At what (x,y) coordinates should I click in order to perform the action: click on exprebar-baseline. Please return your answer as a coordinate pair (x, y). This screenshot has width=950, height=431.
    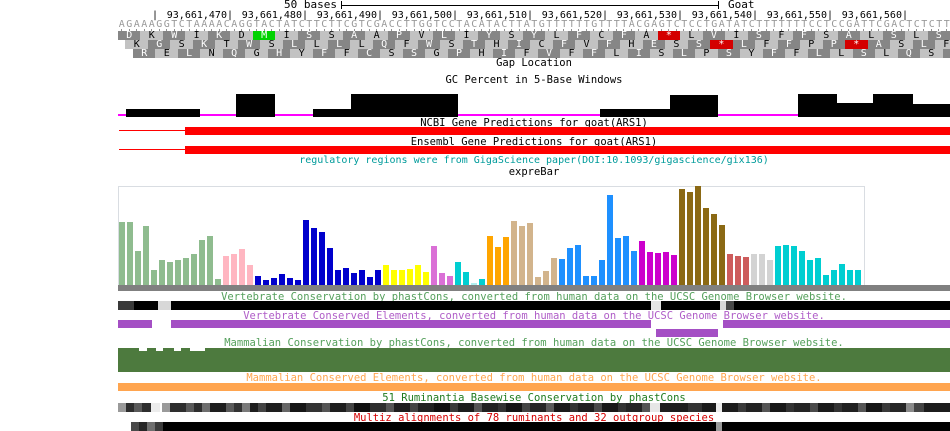
    Looking at the image, I should click on (534, 288).